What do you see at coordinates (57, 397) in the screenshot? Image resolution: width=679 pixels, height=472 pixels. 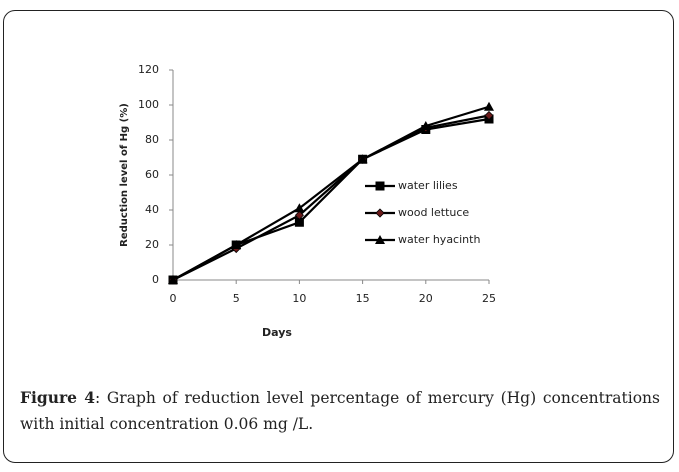 I see `caption-label: Figure 4` at bounding box center [57, 397].